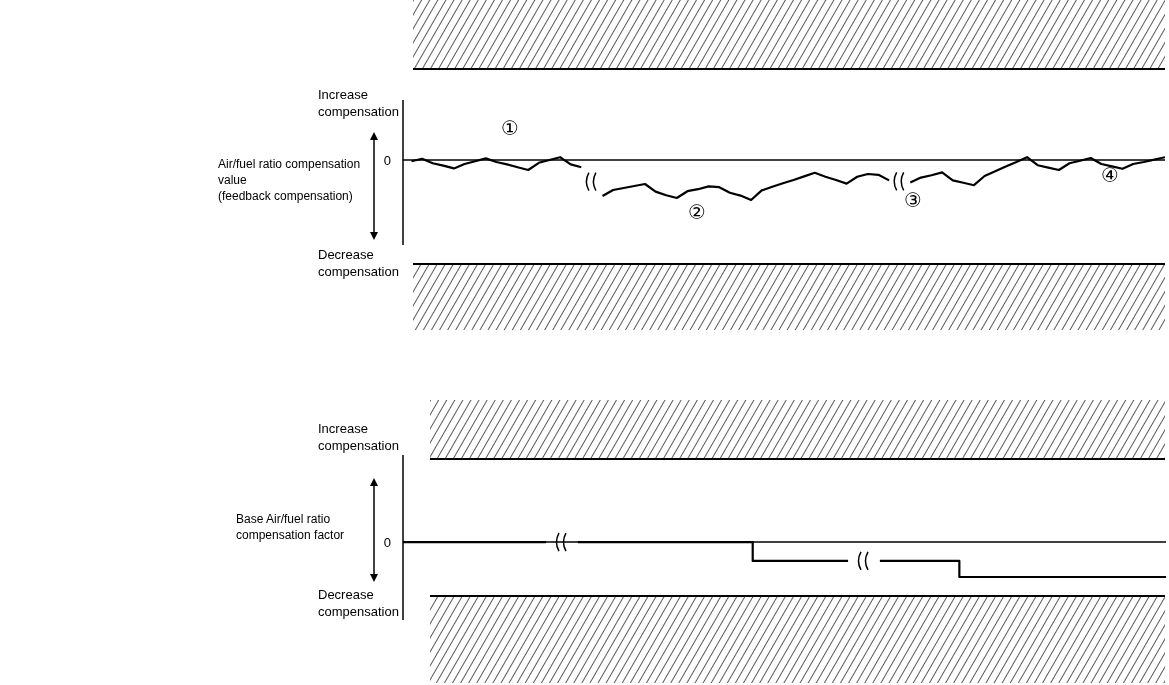 The width and height of the screenshot is (1169, 685). Describe the element at coordinates (697, 212) in the screenshot. I see `text: ②` at that location.